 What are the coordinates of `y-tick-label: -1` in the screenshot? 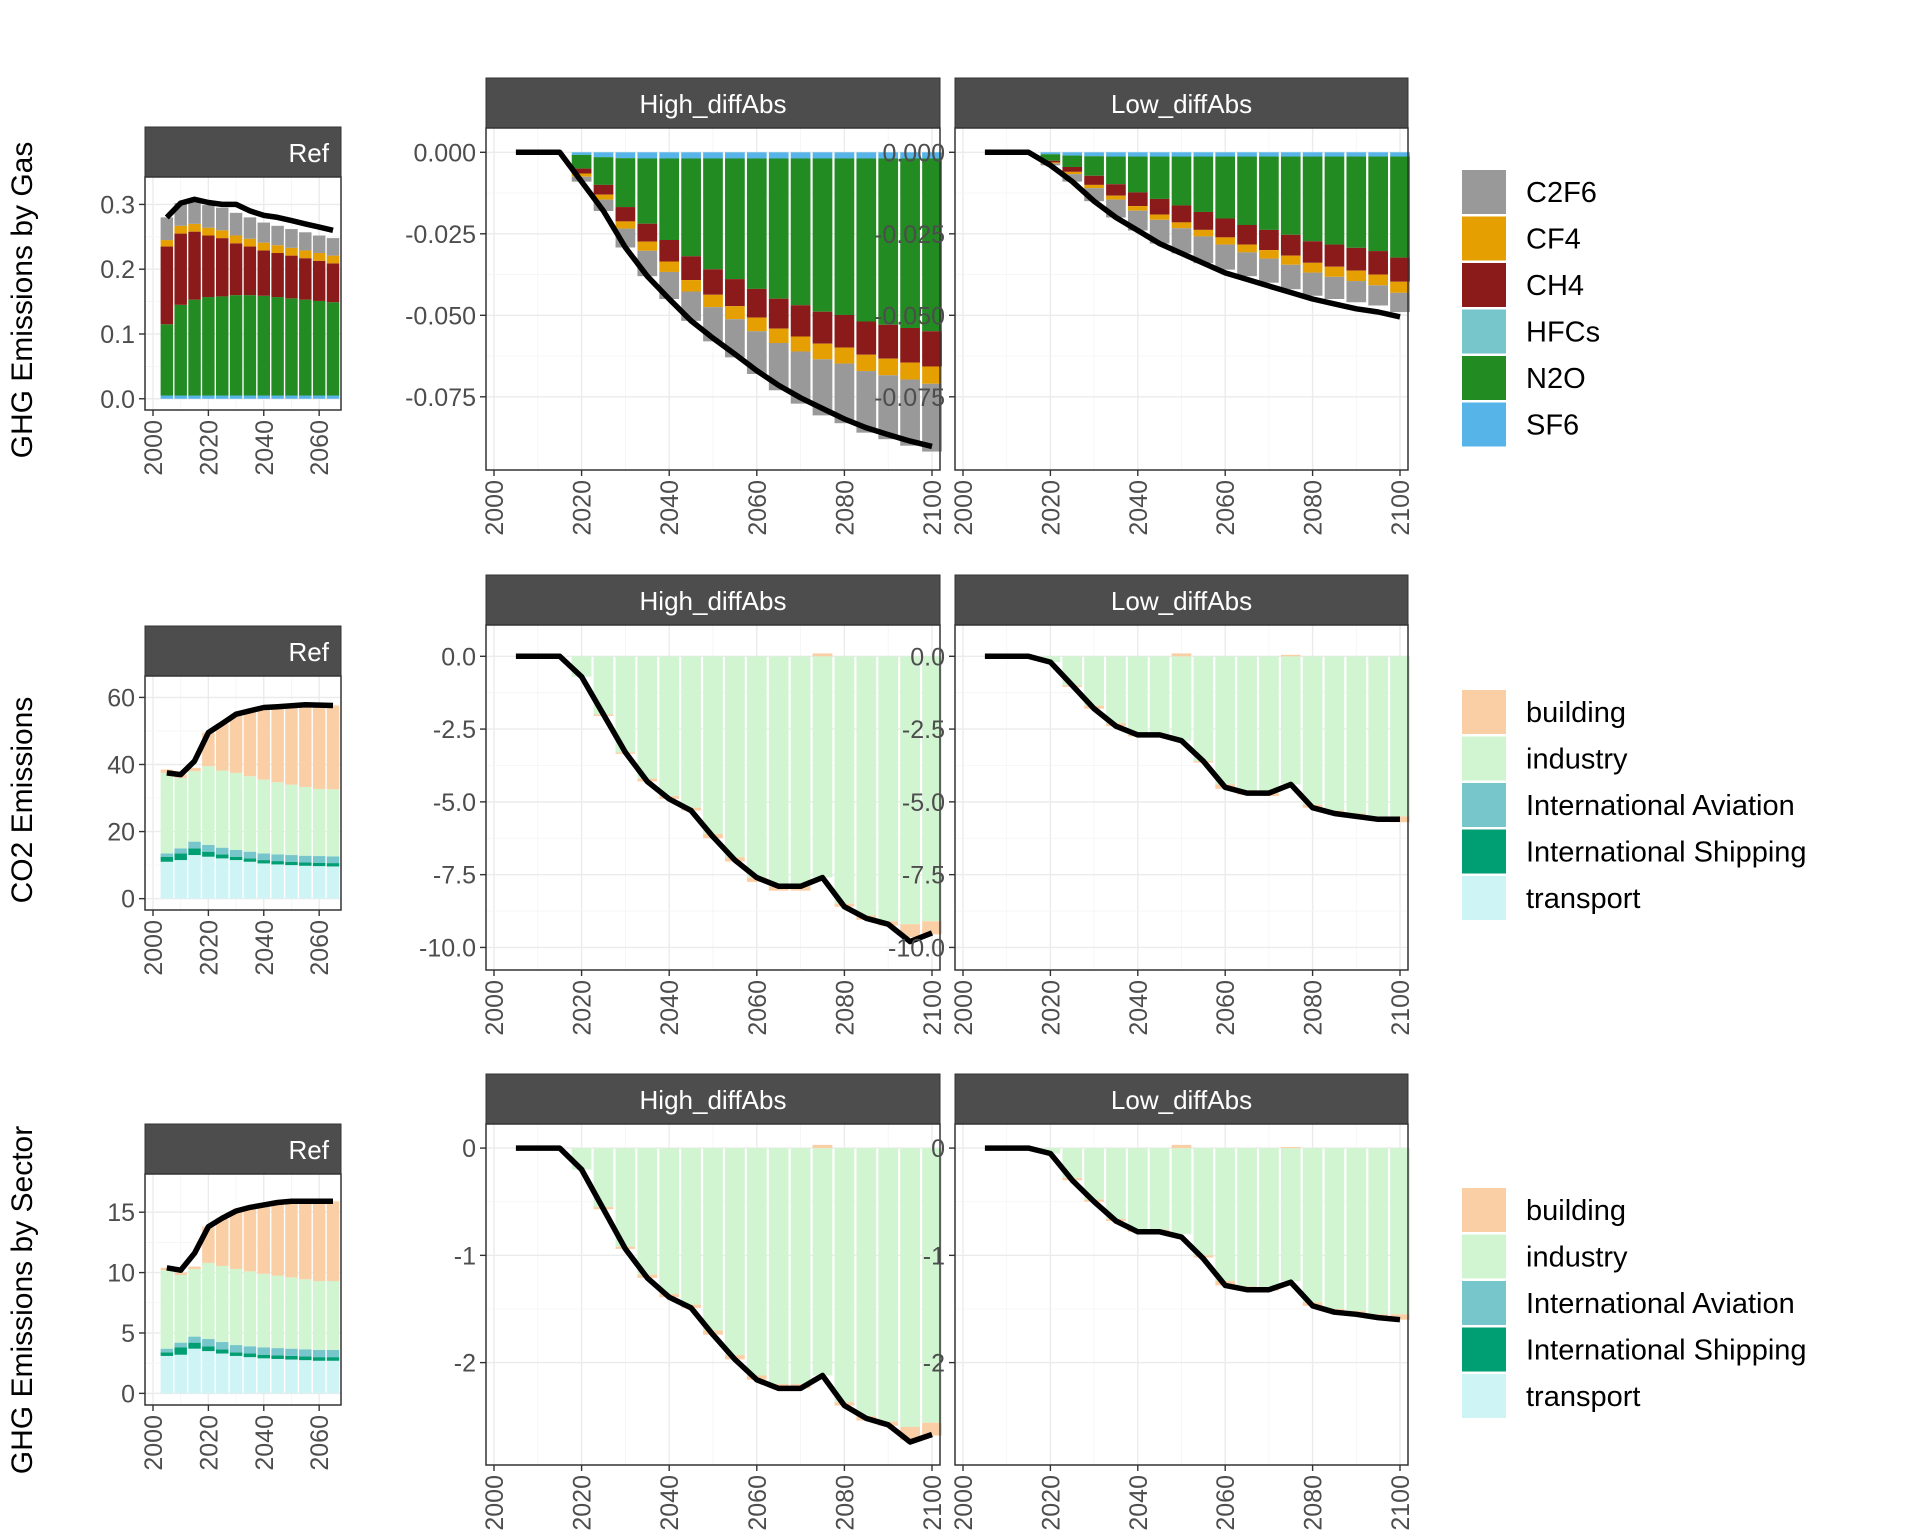 It's located at (934, 1256).